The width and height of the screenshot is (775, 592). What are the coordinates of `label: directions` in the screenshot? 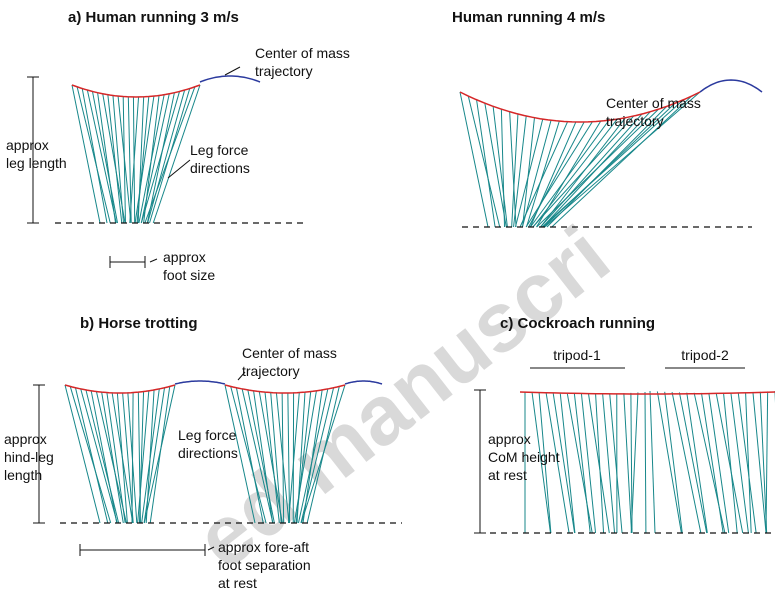 It's located at (220, 168).